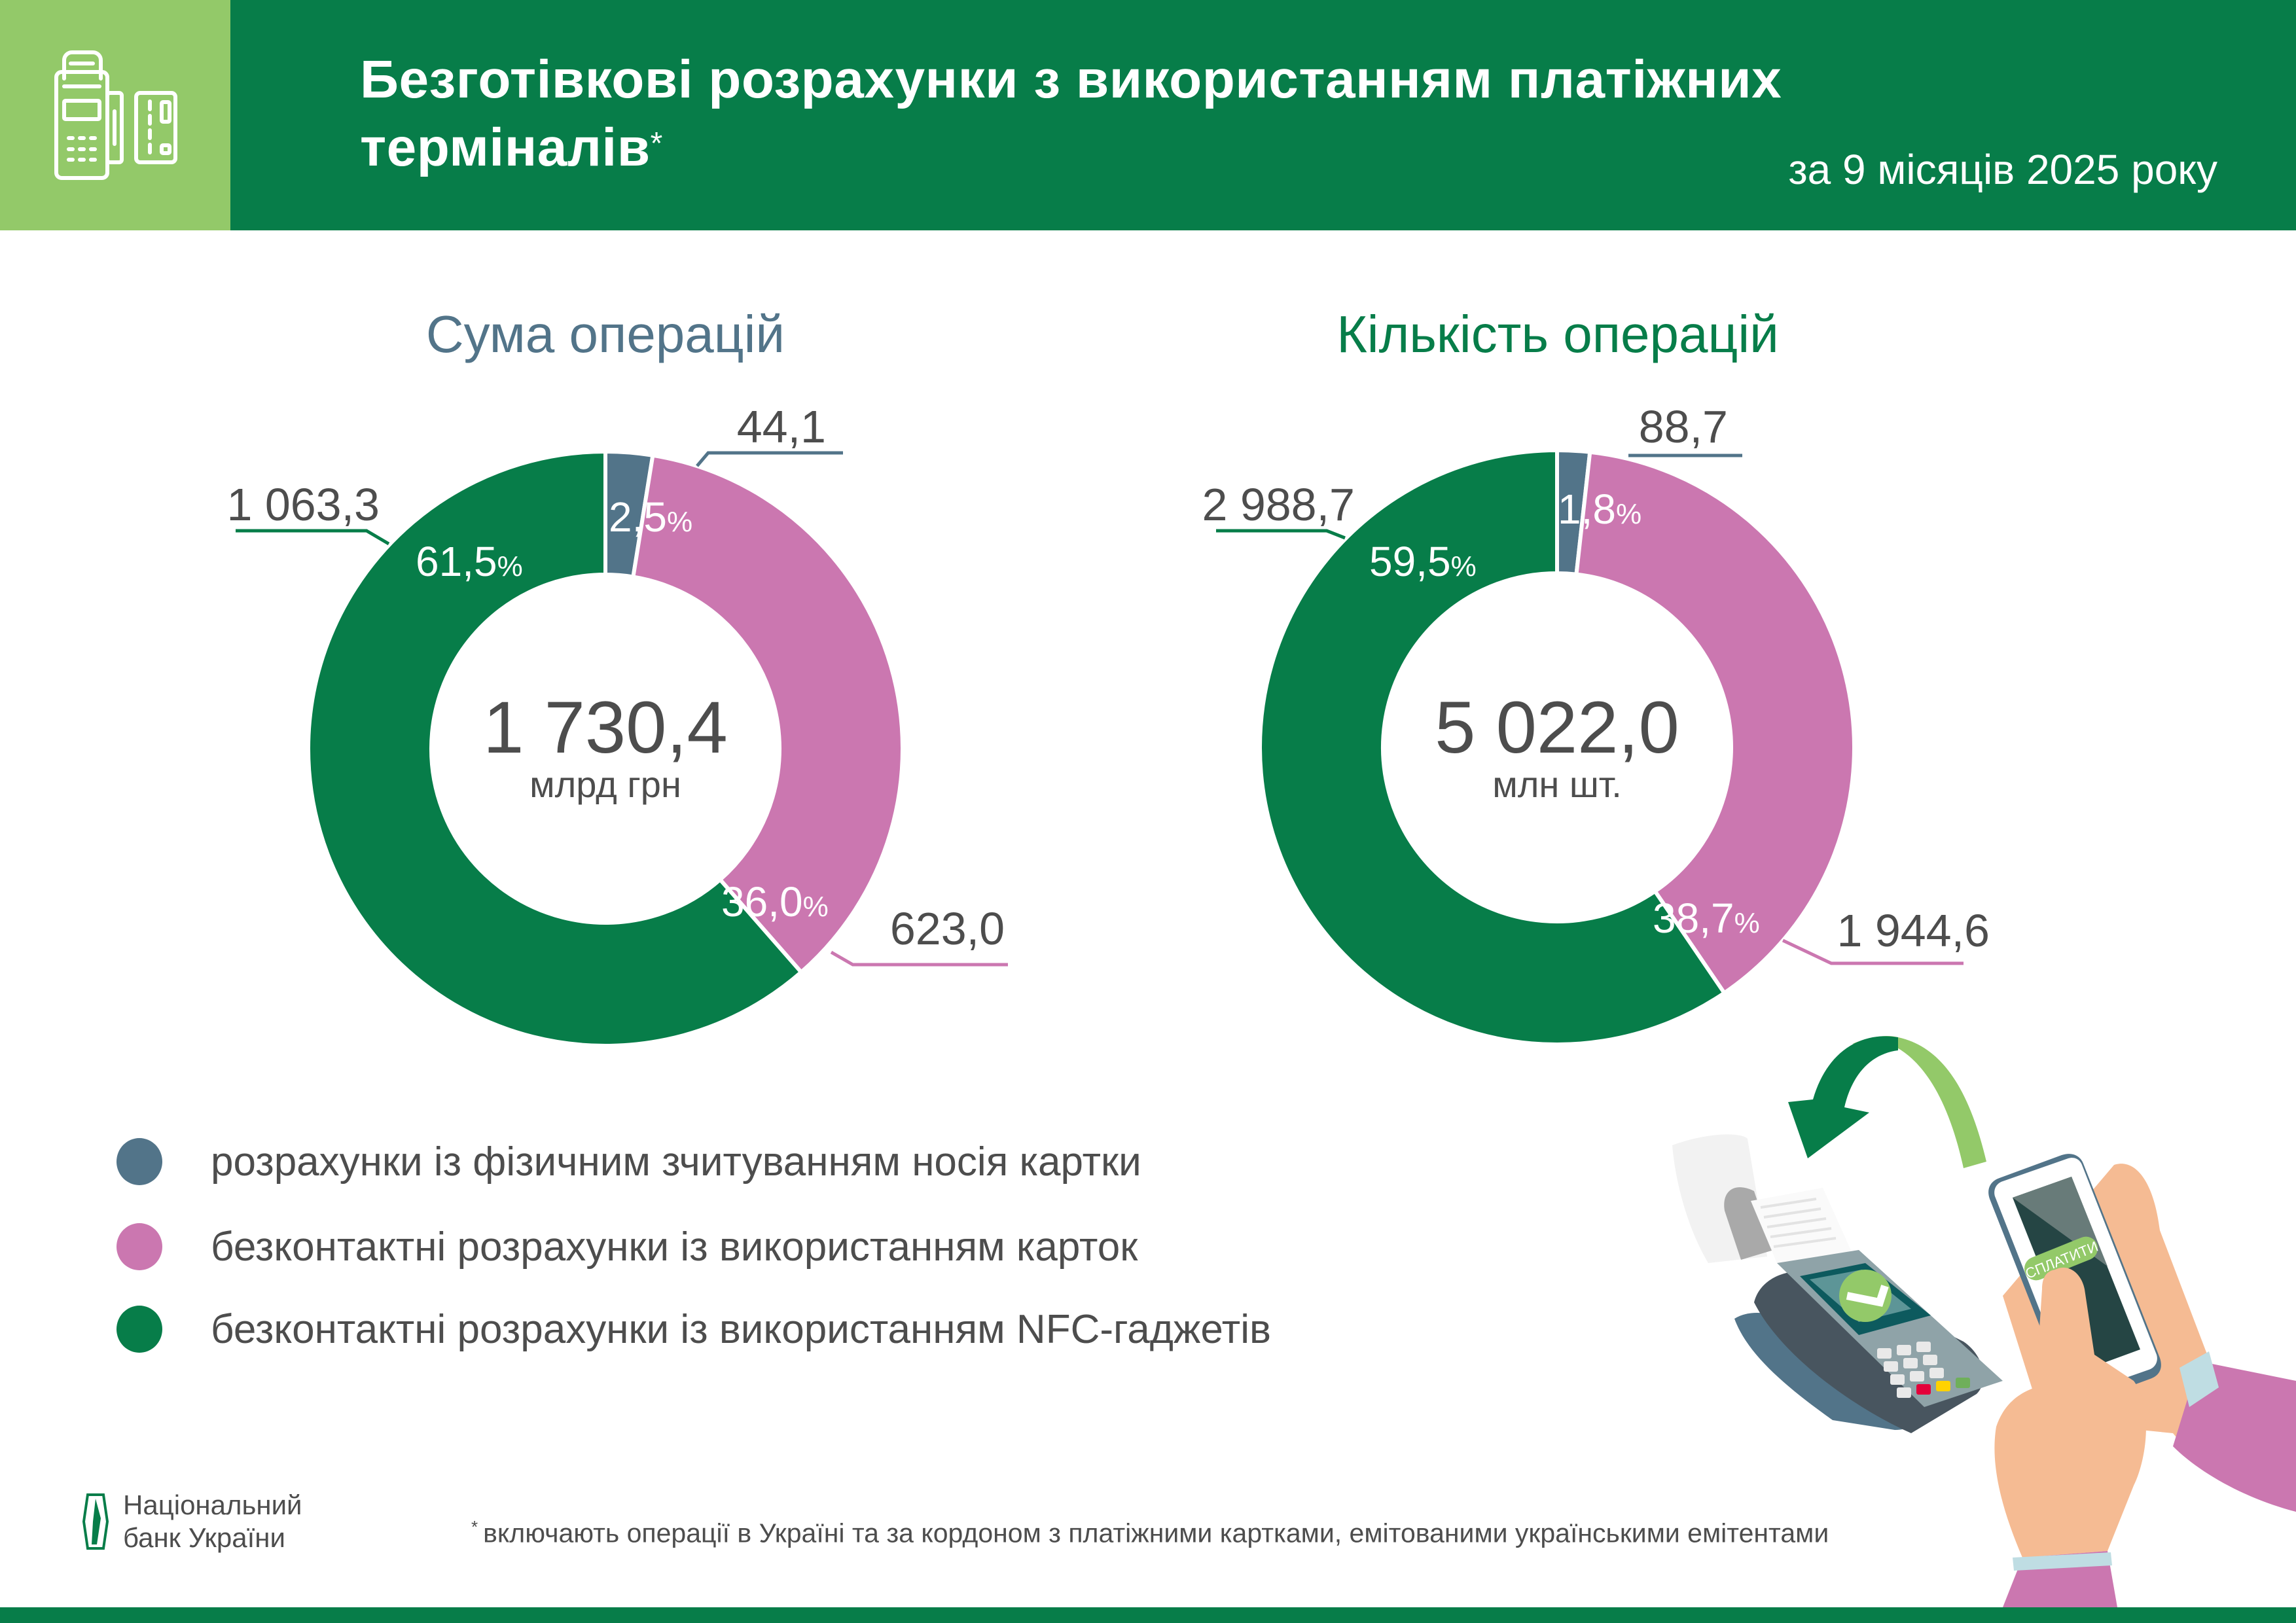 This screenshot has height=1623, width=2296. What do you see at coordinates (204, 1537) in the screenshot?
I see `logo-line-2: банк України` at bounding box center [204, 1537].